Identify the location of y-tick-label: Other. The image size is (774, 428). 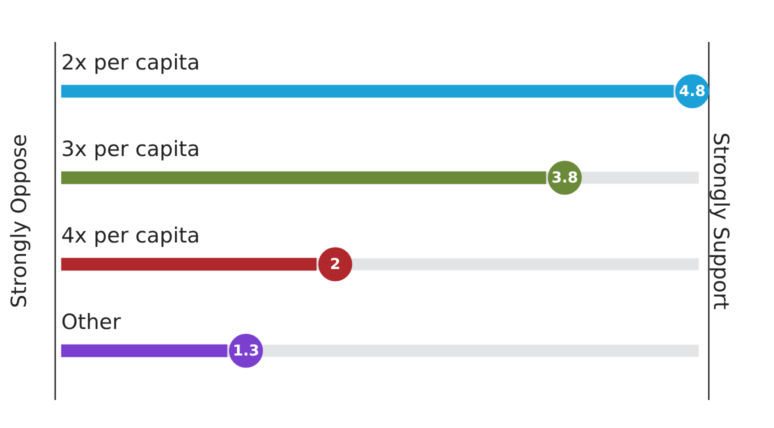
(91, 322).